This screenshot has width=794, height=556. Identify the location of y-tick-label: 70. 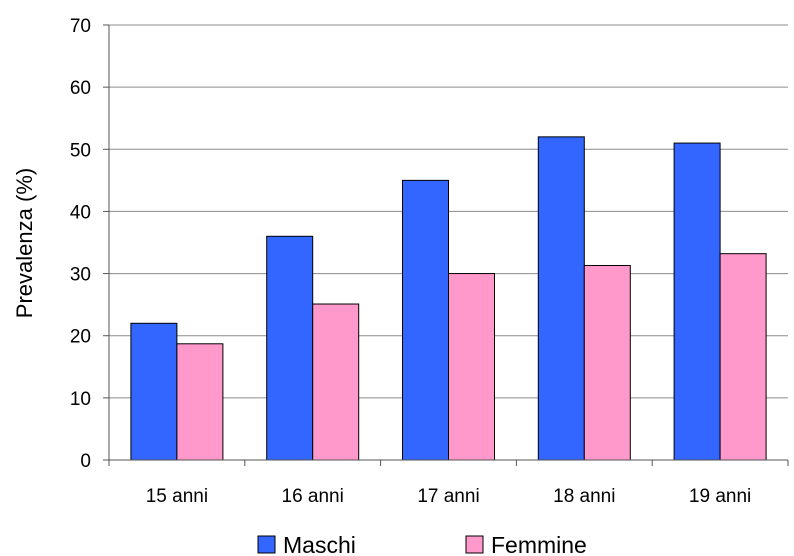
(80, 26).